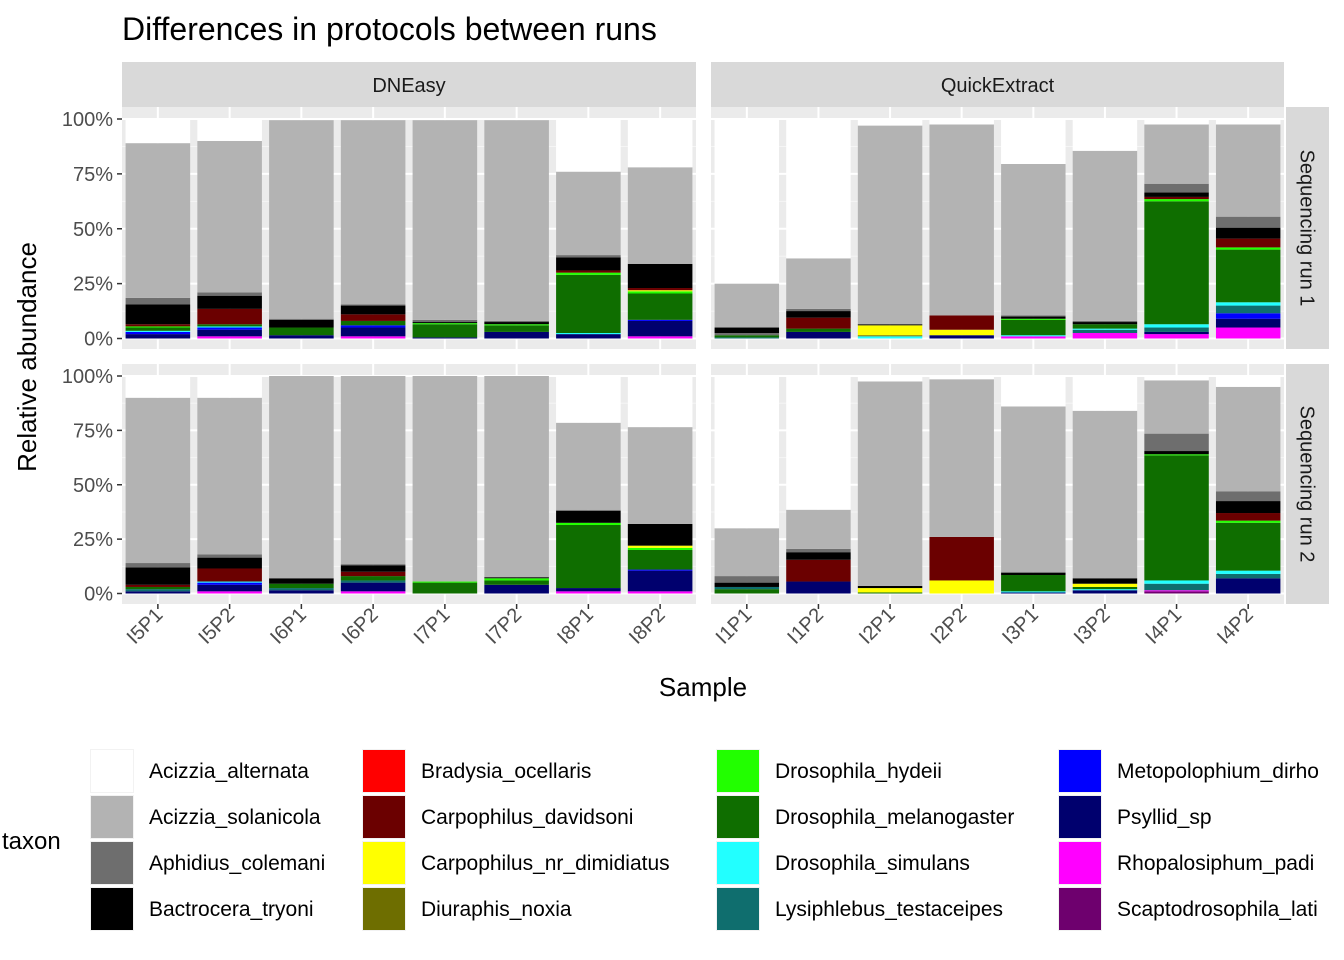 The image size is (1344, 960). What do you see at coordinates (660, 229) in the screenshot?
I see `bar-i8p2` at bounding box center [660, 229].